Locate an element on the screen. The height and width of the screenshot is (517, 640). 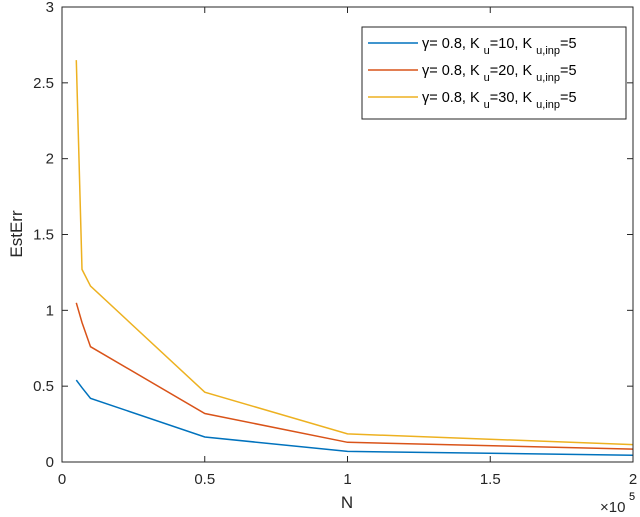
x-multiplier: ×10 5 is located at coordinates (617, 503).